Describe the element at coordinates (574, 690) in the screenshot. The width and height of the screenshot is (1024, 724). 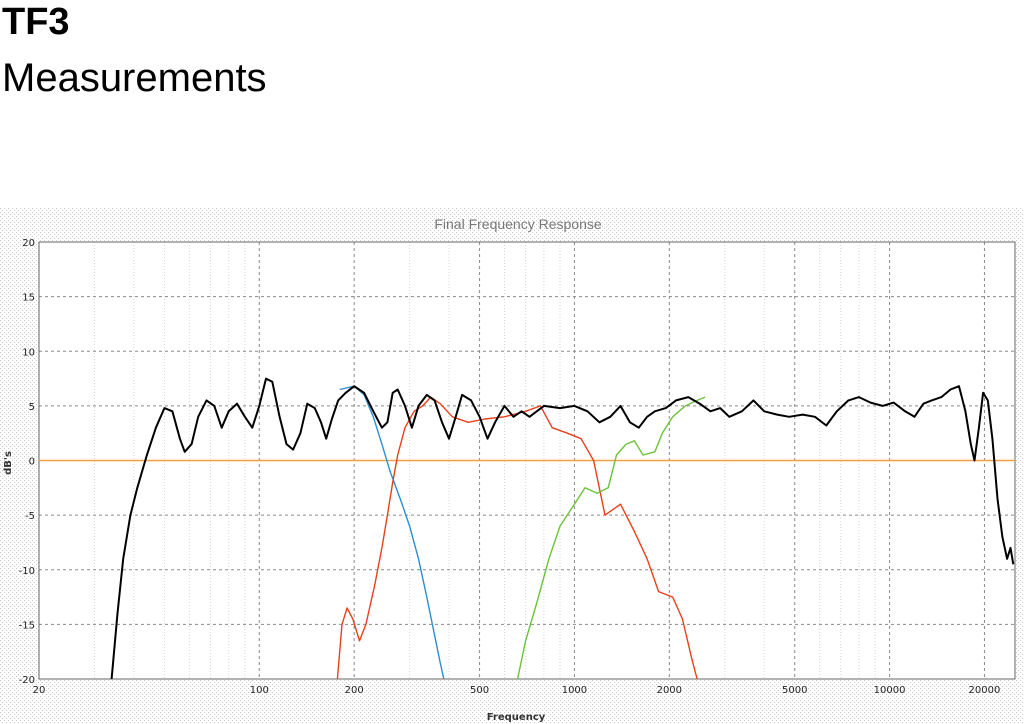
I see `x-tick-label: 1000` at that location.